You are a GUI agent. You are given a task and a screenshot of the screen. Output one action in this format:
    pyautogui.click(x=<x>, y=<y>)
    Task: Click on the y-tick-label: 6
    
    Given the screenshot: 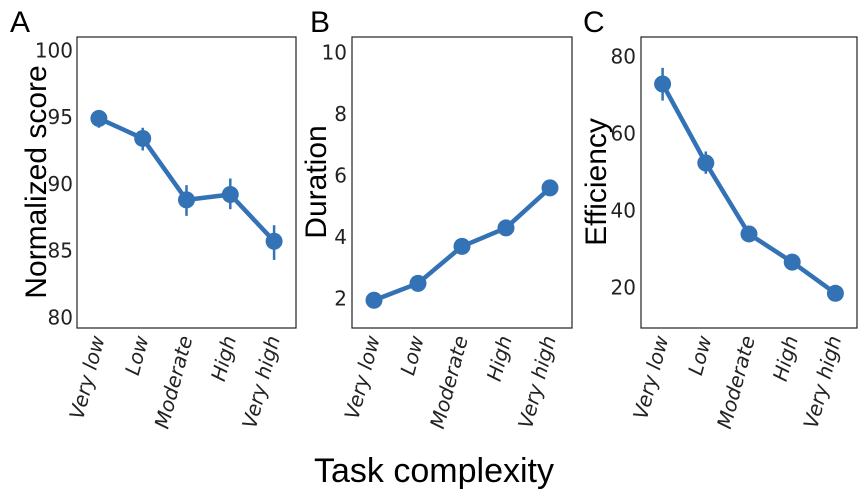 What is the action you would take?
    pyautogui.click(x=340, y=176)
    